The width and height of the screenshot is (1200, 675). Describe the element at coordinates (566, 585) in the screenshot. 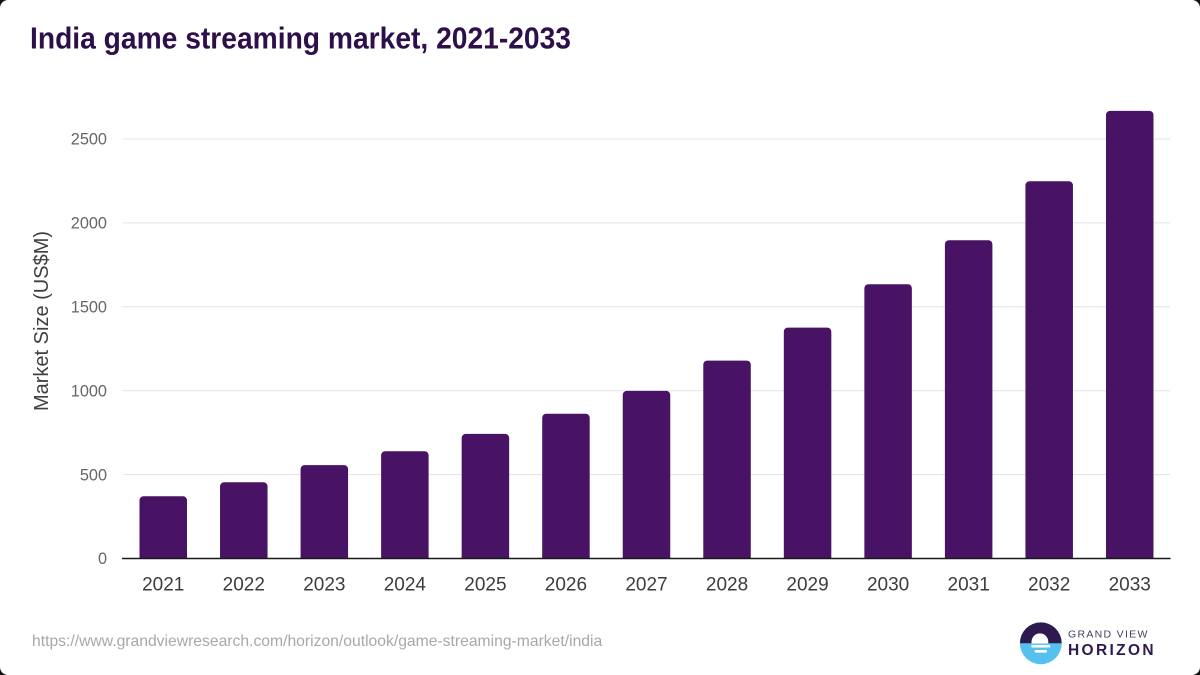

I see `svg-text: 2026` at that location.